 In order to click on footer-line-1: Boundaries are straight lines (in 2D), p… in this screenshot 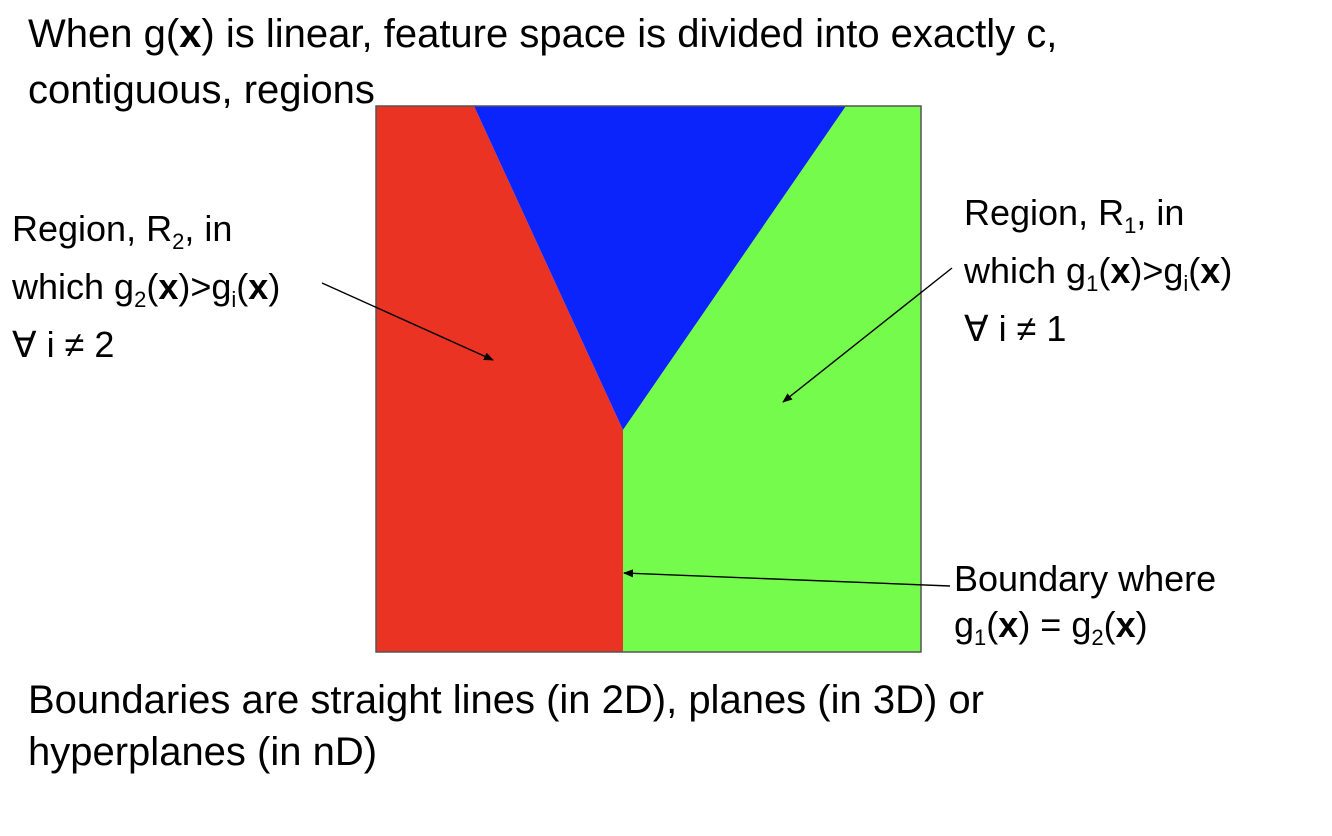, I will do `click(506, 700)`.